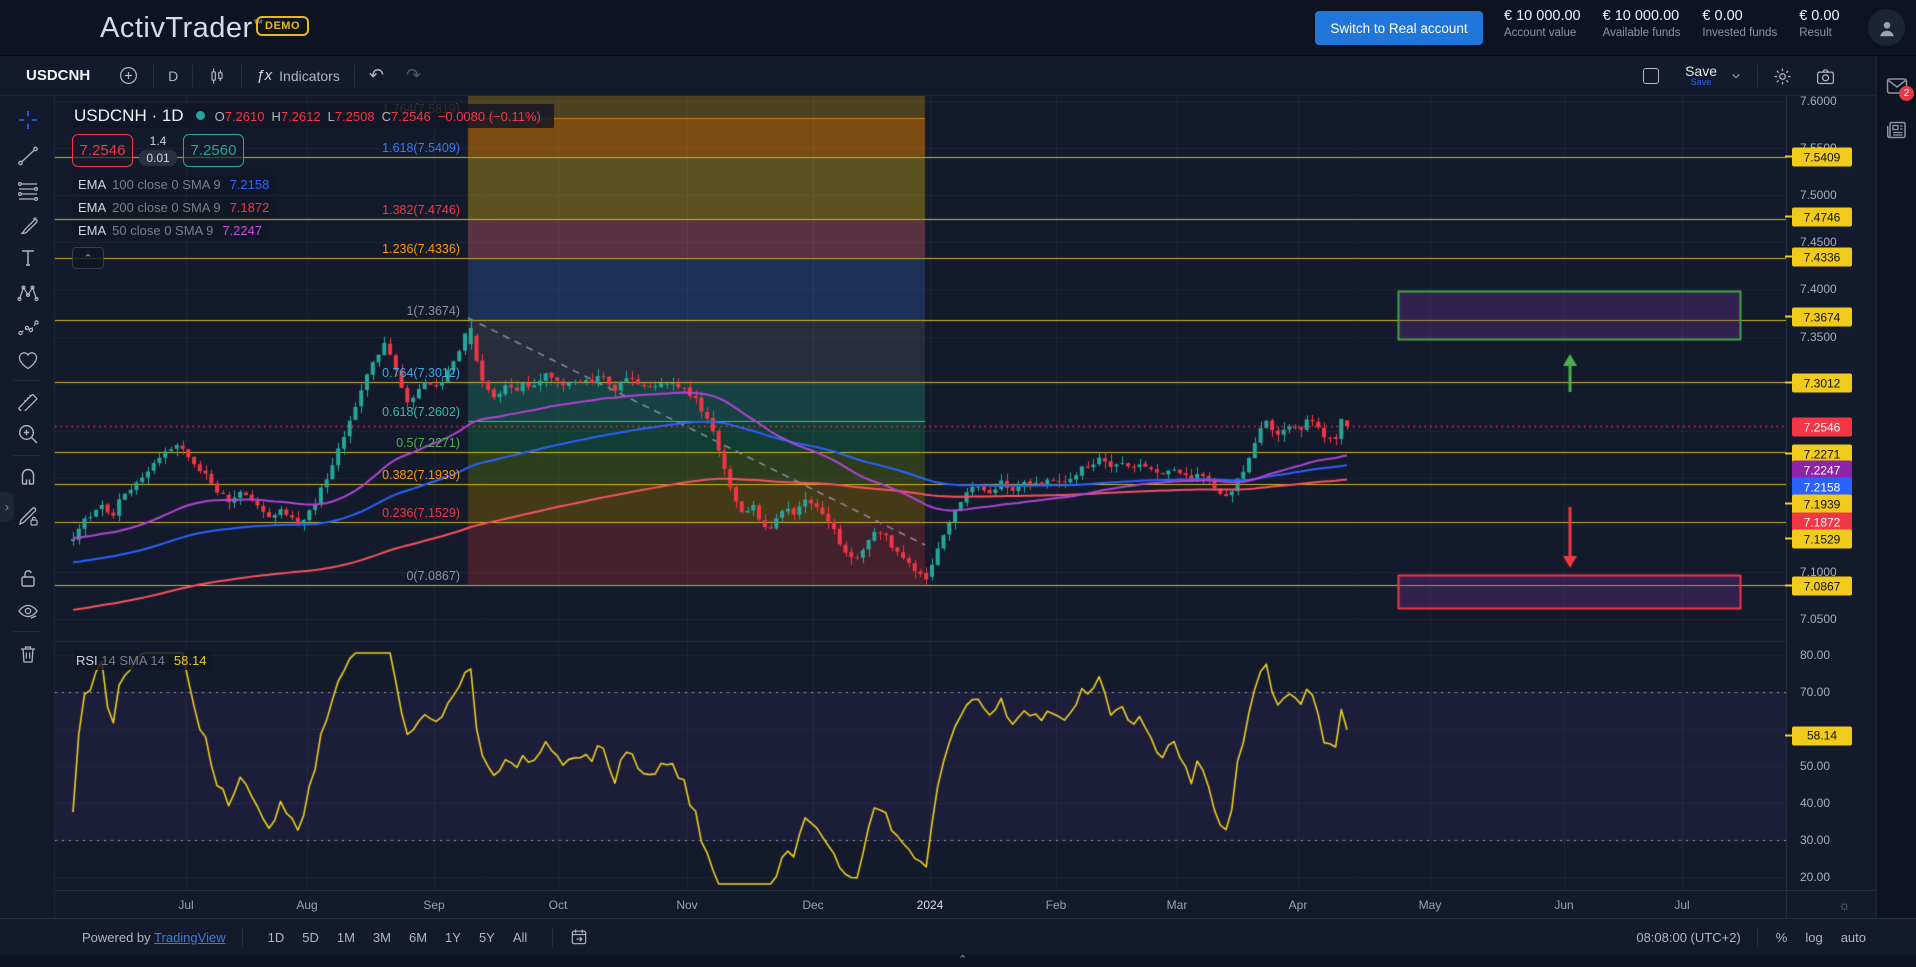  I want to click on fib-level-label: 0.382(7.1939), so click(421, 474).